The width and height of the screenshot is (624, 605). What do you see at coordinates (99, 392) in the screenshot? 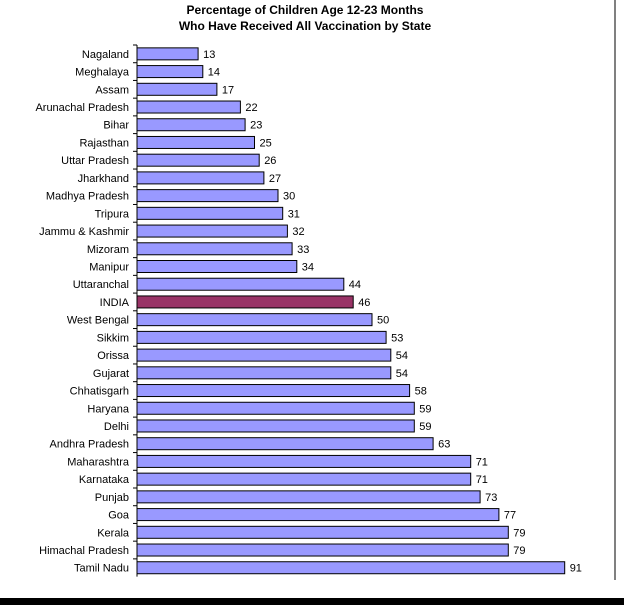
I see `category-label-chhatisgarh: Chhatisgarh` at bounding box center [99, 392].